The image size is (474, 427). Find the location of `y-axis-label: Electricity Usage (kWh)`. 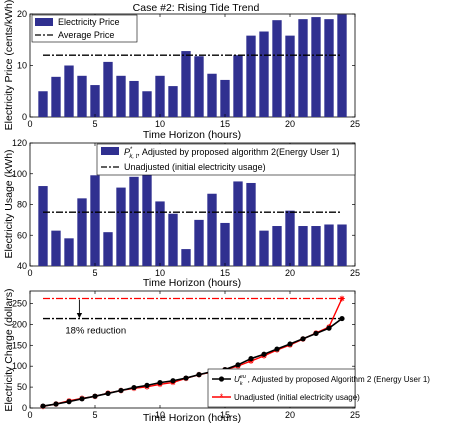

y-axis-label: Electricity Usage (kWh) is located at coordinates (9, 203).